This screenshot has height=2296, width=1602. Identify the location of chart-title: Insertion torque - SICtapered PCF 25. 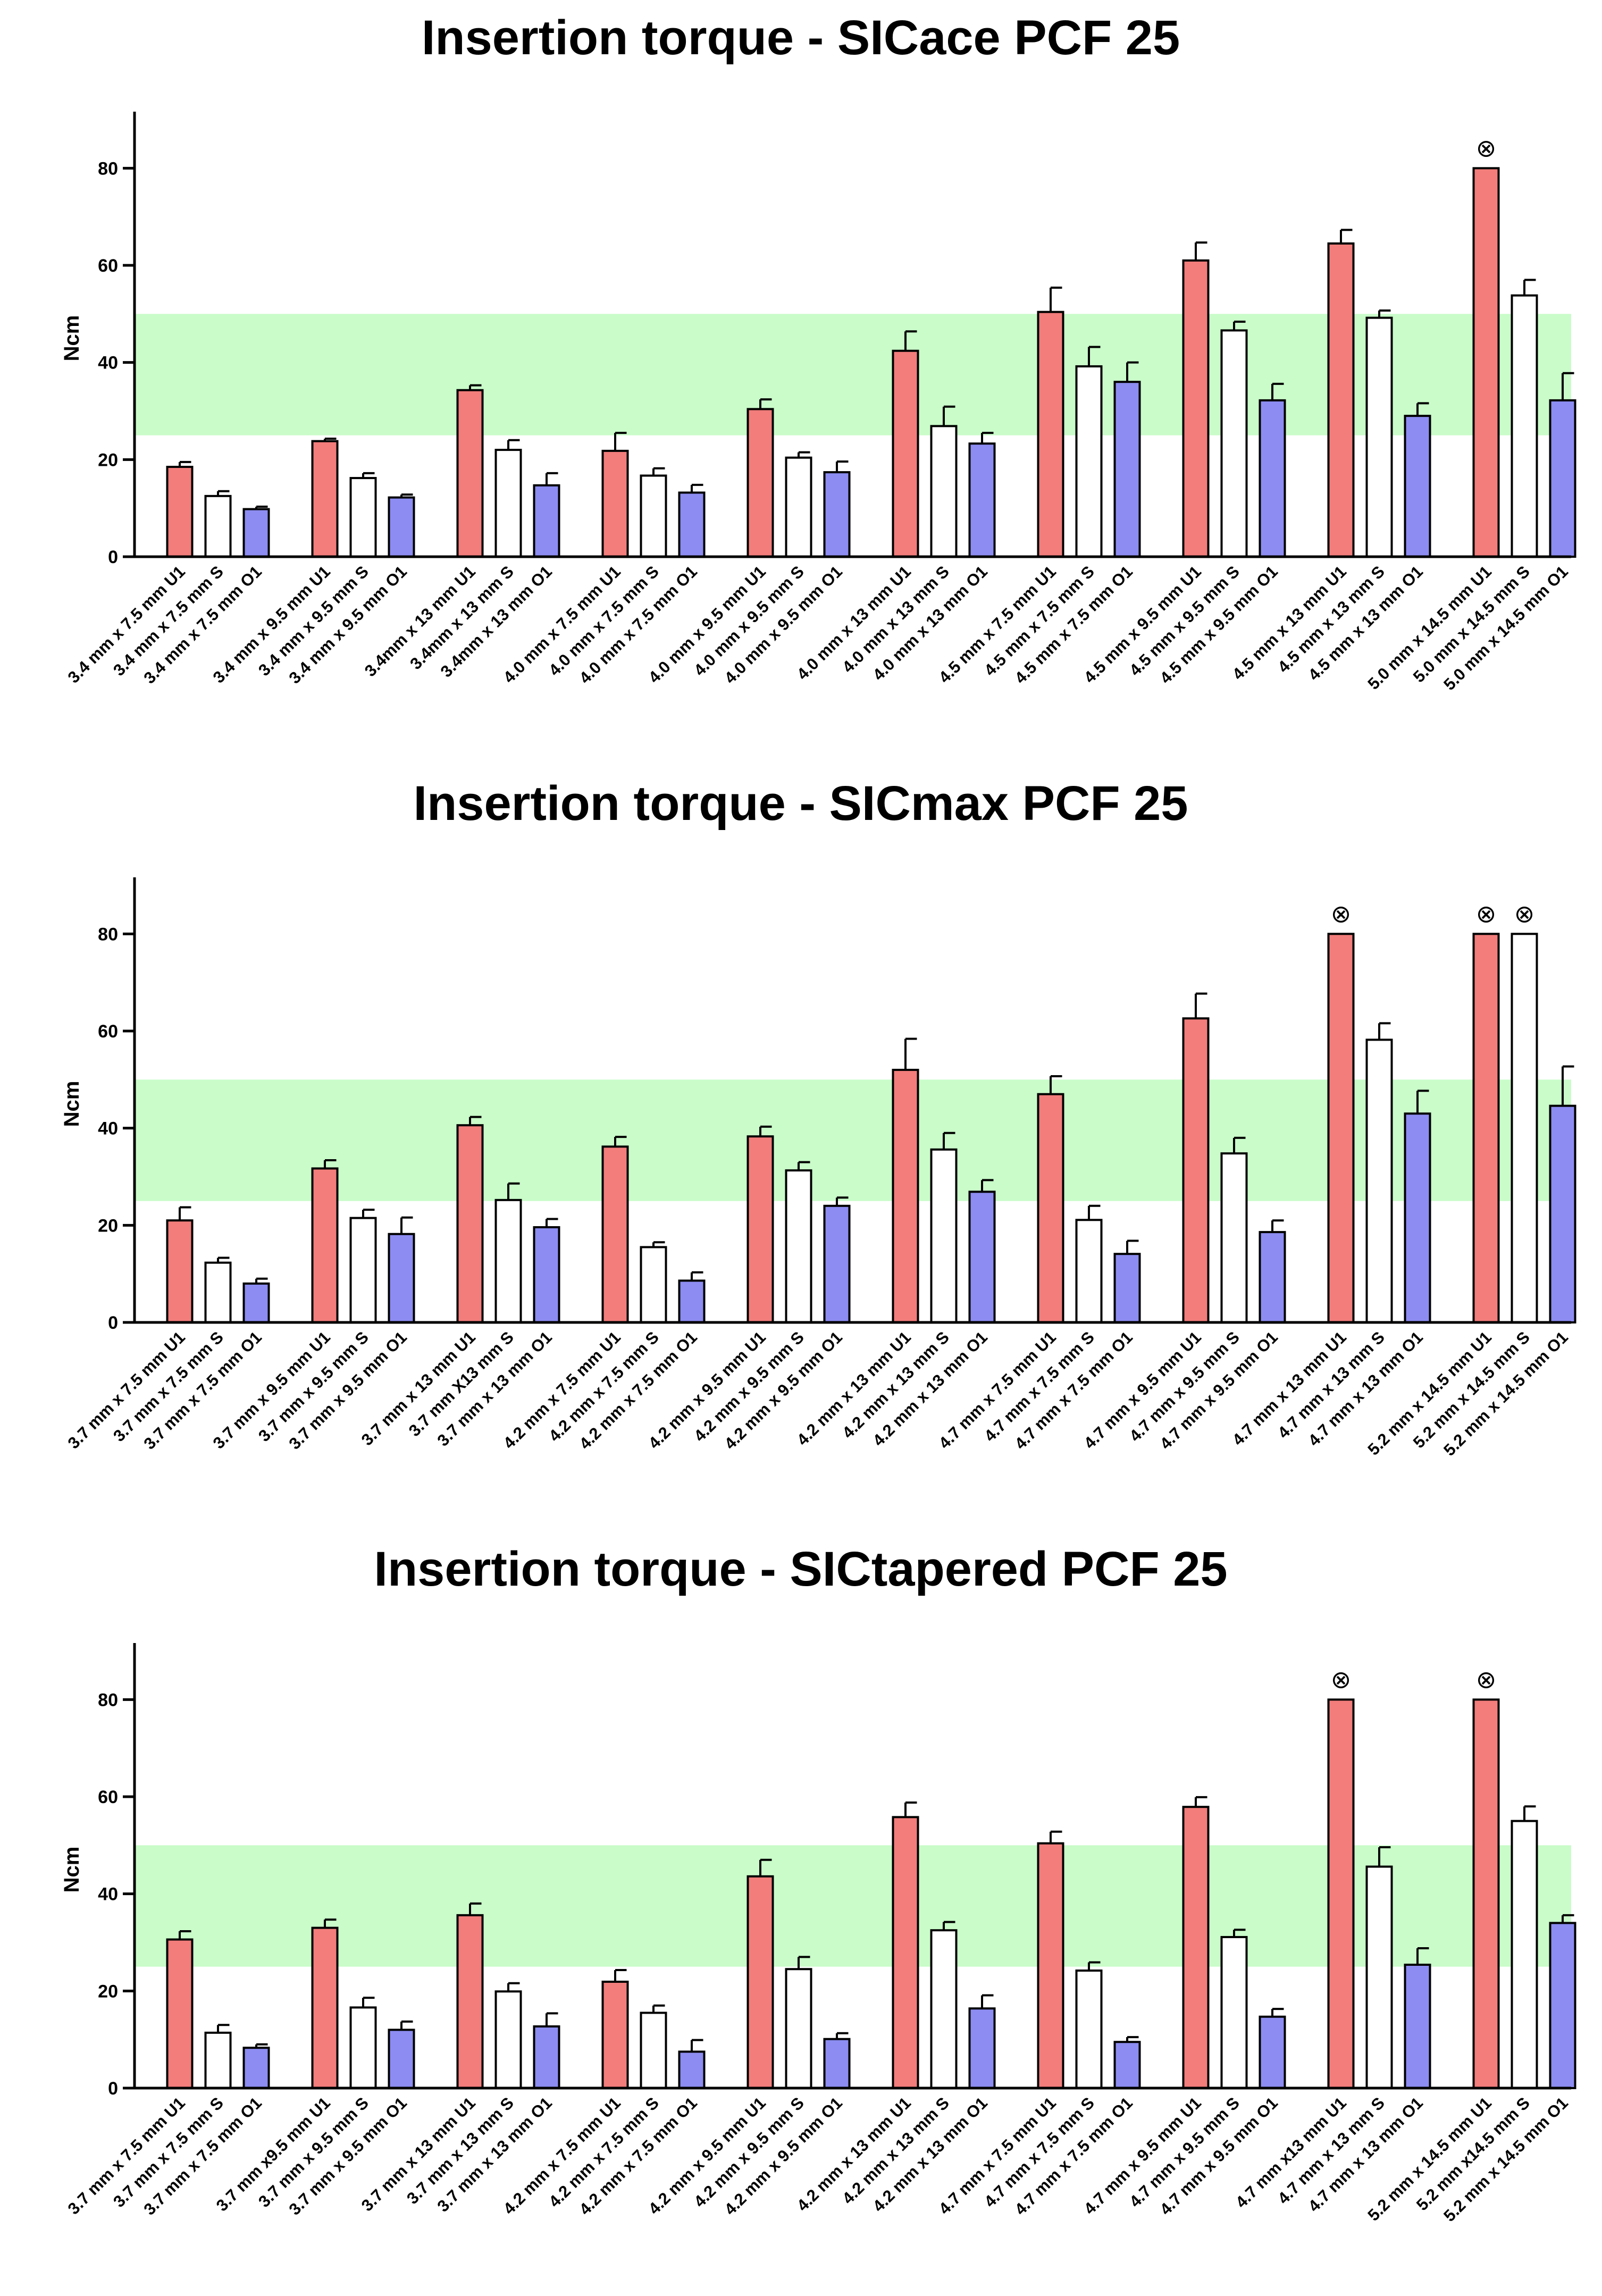
(801, 1569).